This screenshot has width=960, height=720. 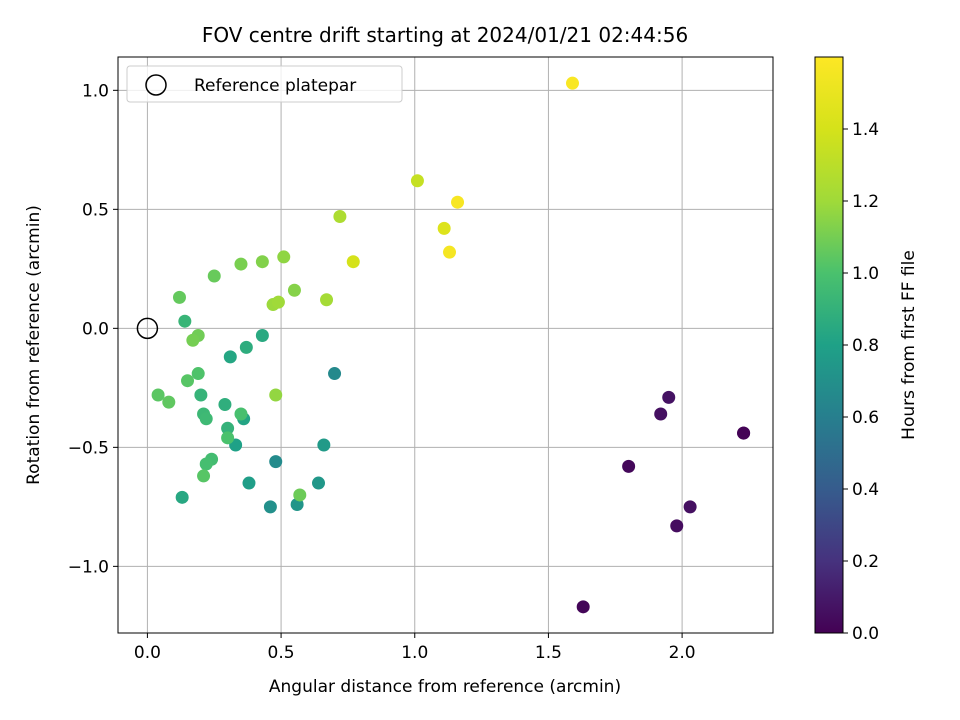 What do you see at coordinates (865, 346) in the screenshot?
I see `colorbar-tick-label: 0.8` at bounding box center [865, 346].